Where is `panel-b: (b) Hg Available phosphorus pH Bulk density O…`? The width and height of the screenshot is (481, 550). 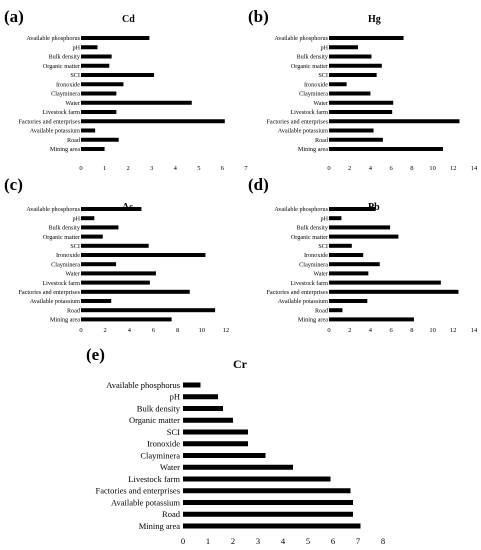
panel-b: (b) Hg Available phosphorus pH Bulk density O… is located at coordinates (363, 89).